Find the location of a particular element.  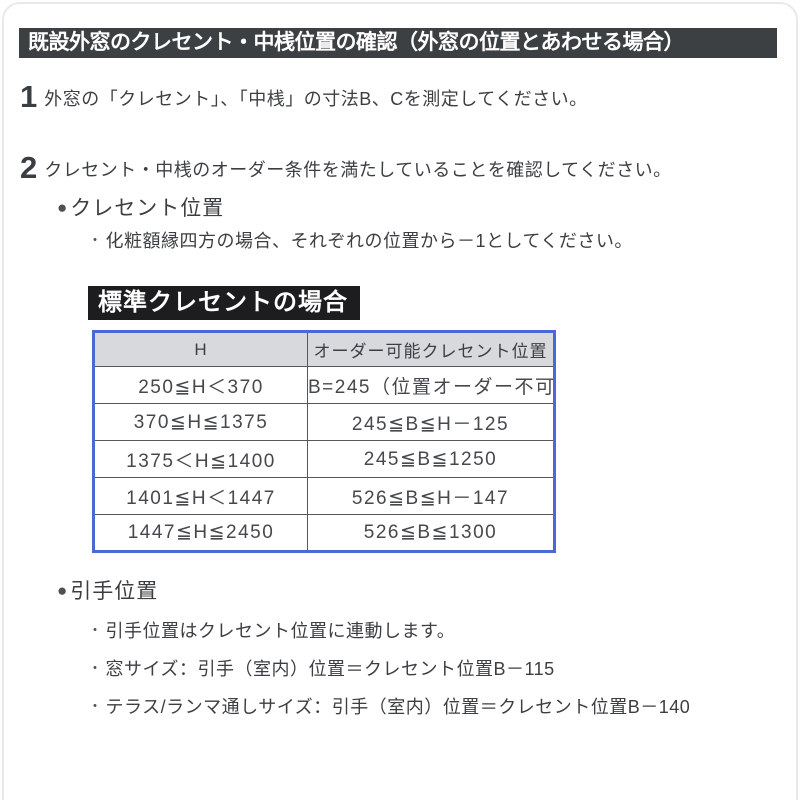

step-2-text: クレセント・中桟のオーダー条件を満たしていることを確認してください。 is located at coordinates (358, 170).